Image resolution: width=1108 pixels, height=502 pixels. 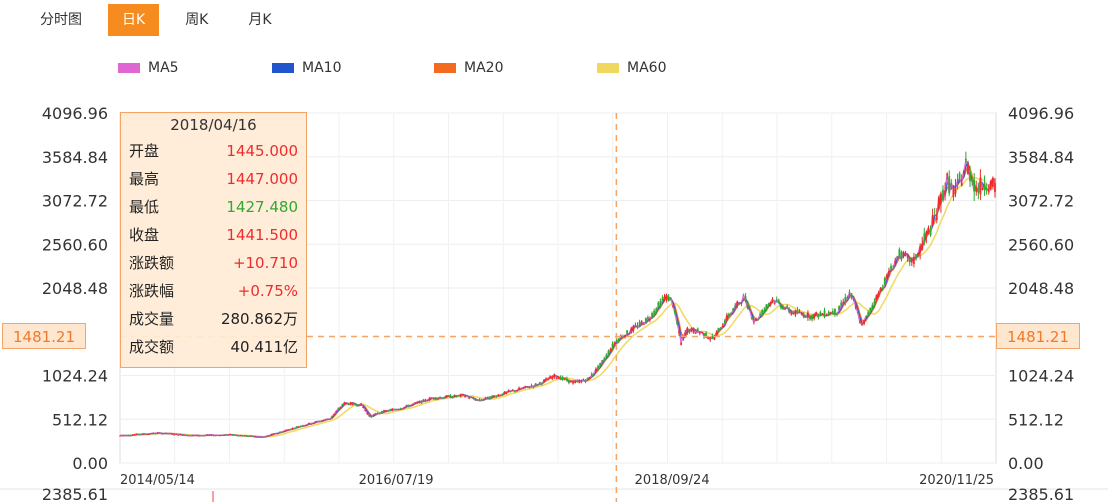 I want to click on legend-item-ma10: MA10, so click(x=306, y=68).